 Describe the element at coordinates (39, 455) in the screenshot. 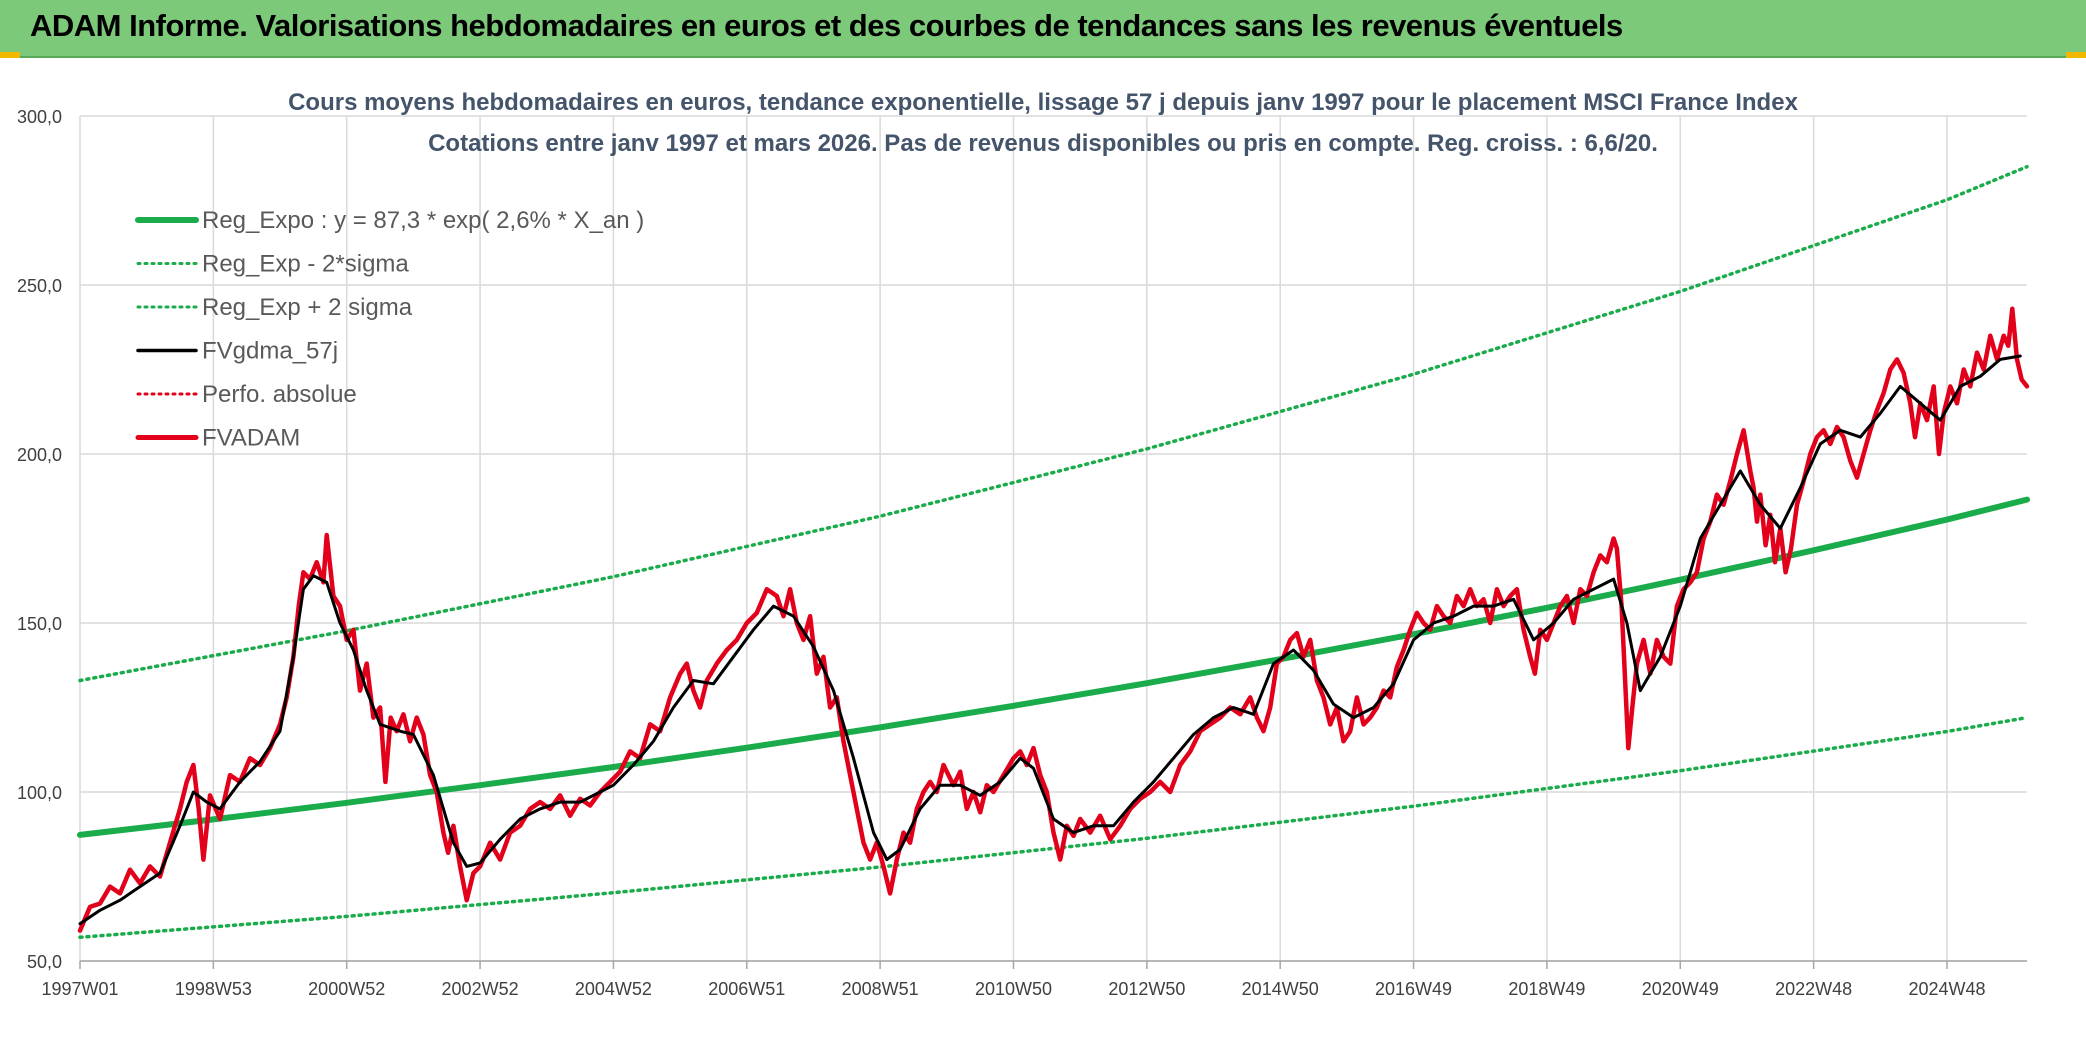

I see `y-tick-label: 200,0` at that location.